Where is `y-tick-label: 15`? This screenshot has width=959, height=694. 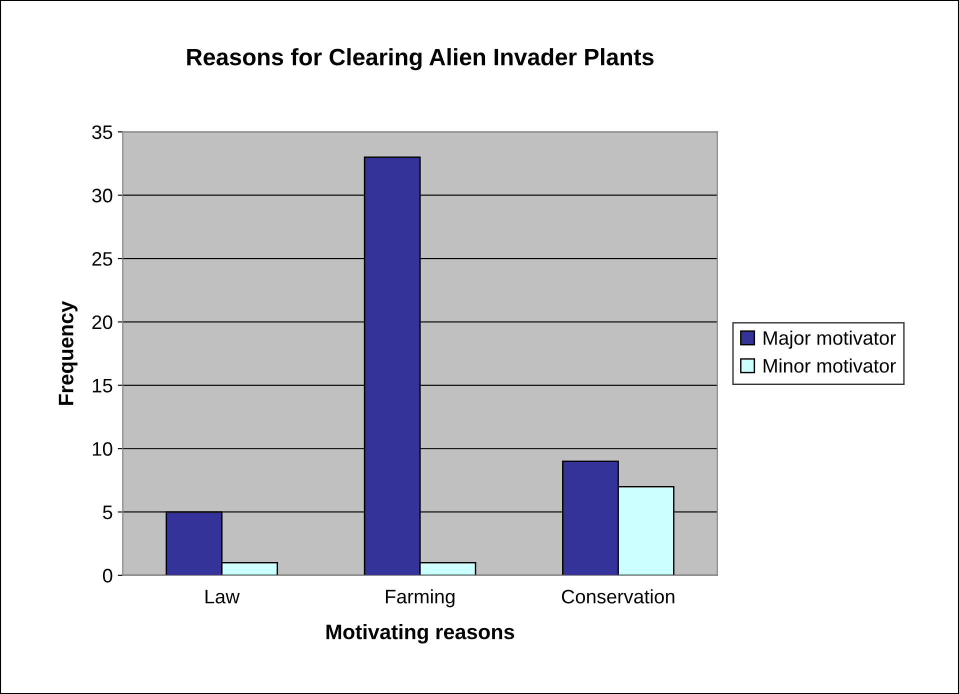 y-tick-label: 15 is located at coordinates (102, 385).